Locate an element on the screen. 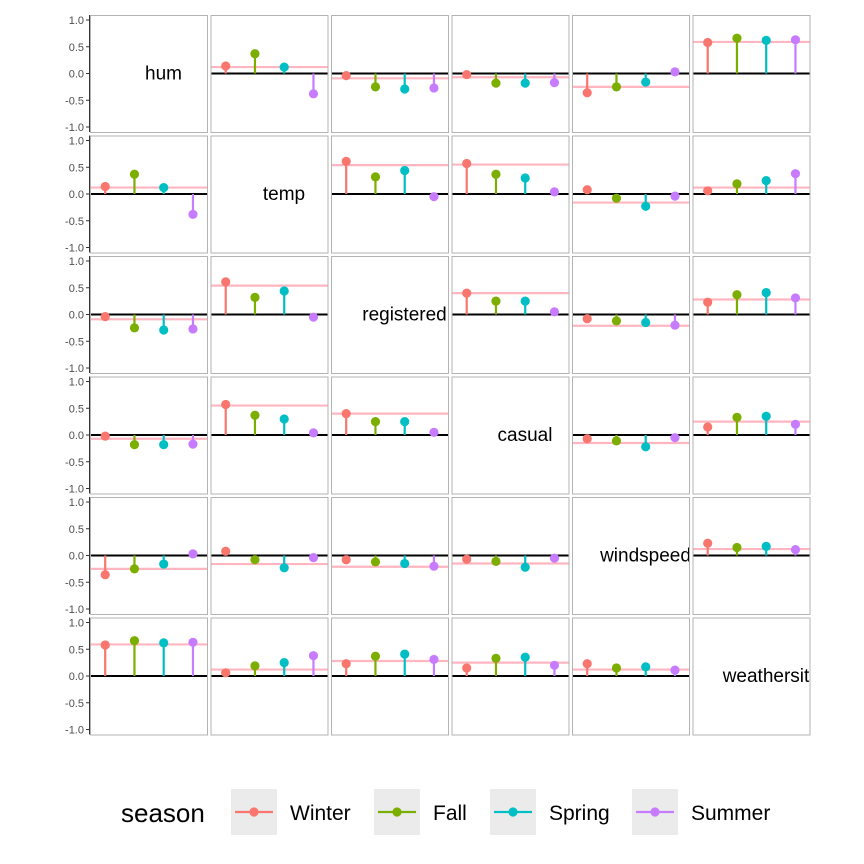 The height and width of the screenshot is (864, 864). legend-item-fall: Fall is located at coordinates (420, 812).